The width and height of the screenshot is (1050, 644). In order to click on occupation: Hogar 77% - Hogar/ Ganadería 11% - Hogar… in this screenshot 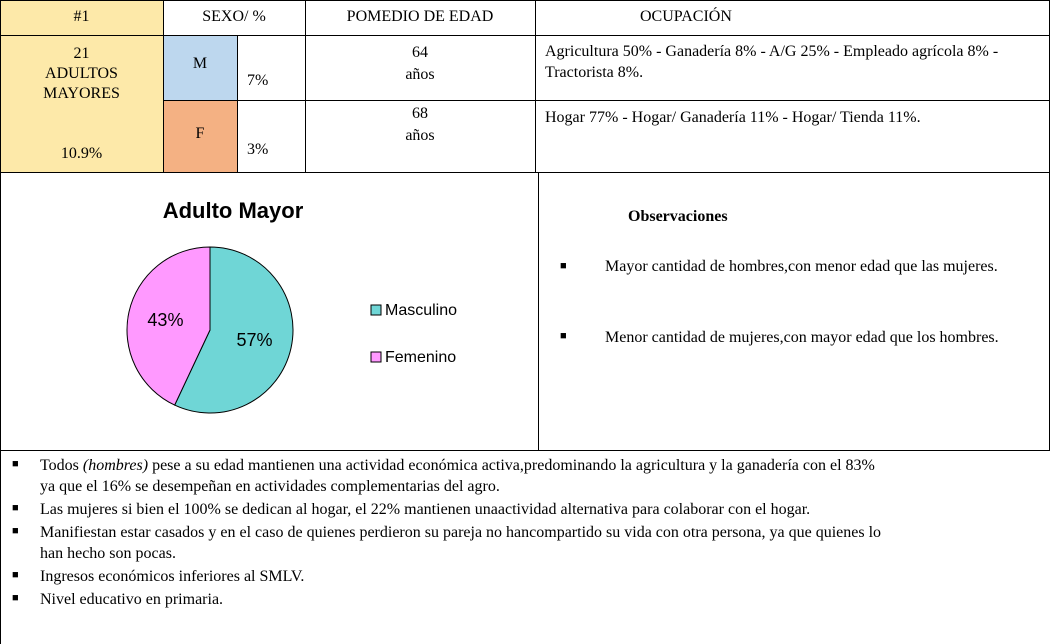, I will do `click(733, 117)`.